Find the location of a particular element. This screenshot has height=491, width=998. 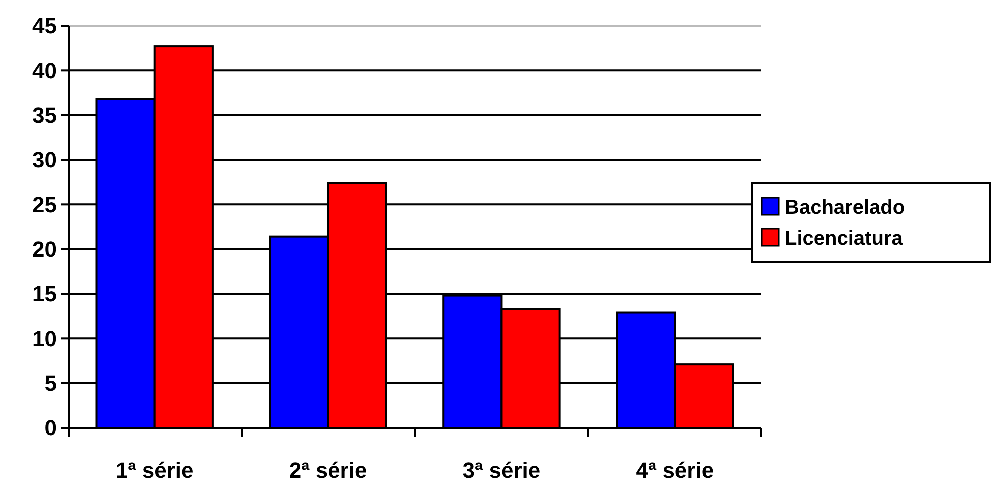

legend-label: Licenciatura is located at coordinates (844, 239).